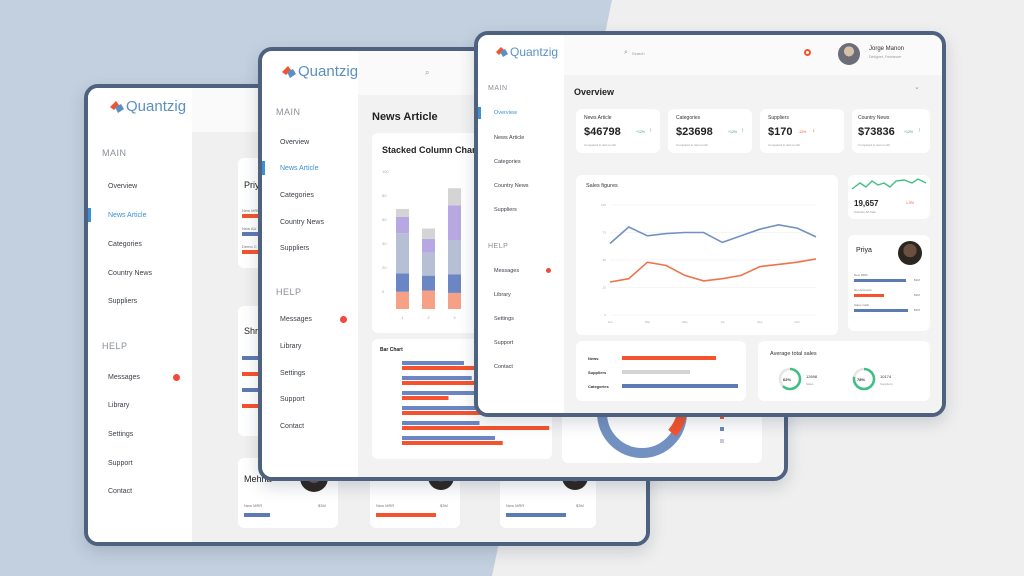 This screenshot has height=576, width=1024. Describe the element at coordinates (685, 322) in the screenshot. I see `x-tick-label: May` at that location.